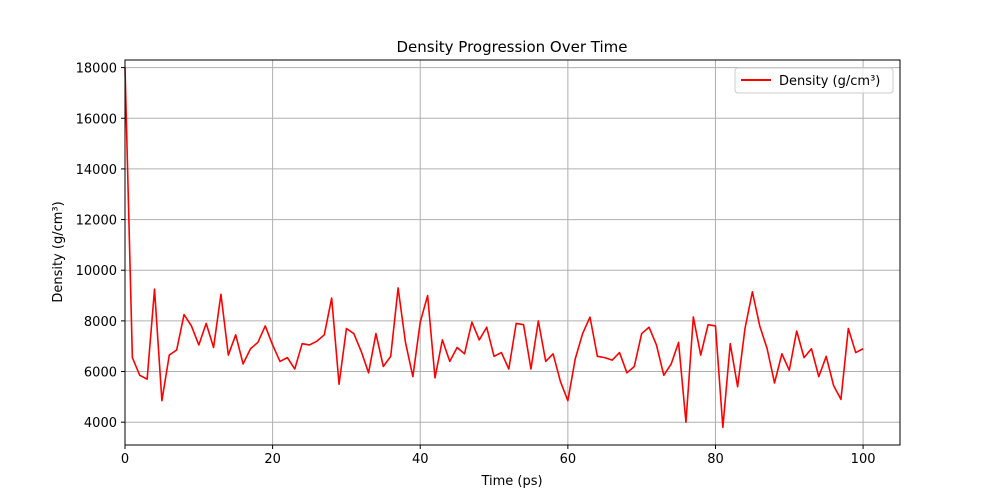 The width and height of the screenshot is (1000, 504). I want to click on legend-label: Density (g/cm³), so click(829, 81).